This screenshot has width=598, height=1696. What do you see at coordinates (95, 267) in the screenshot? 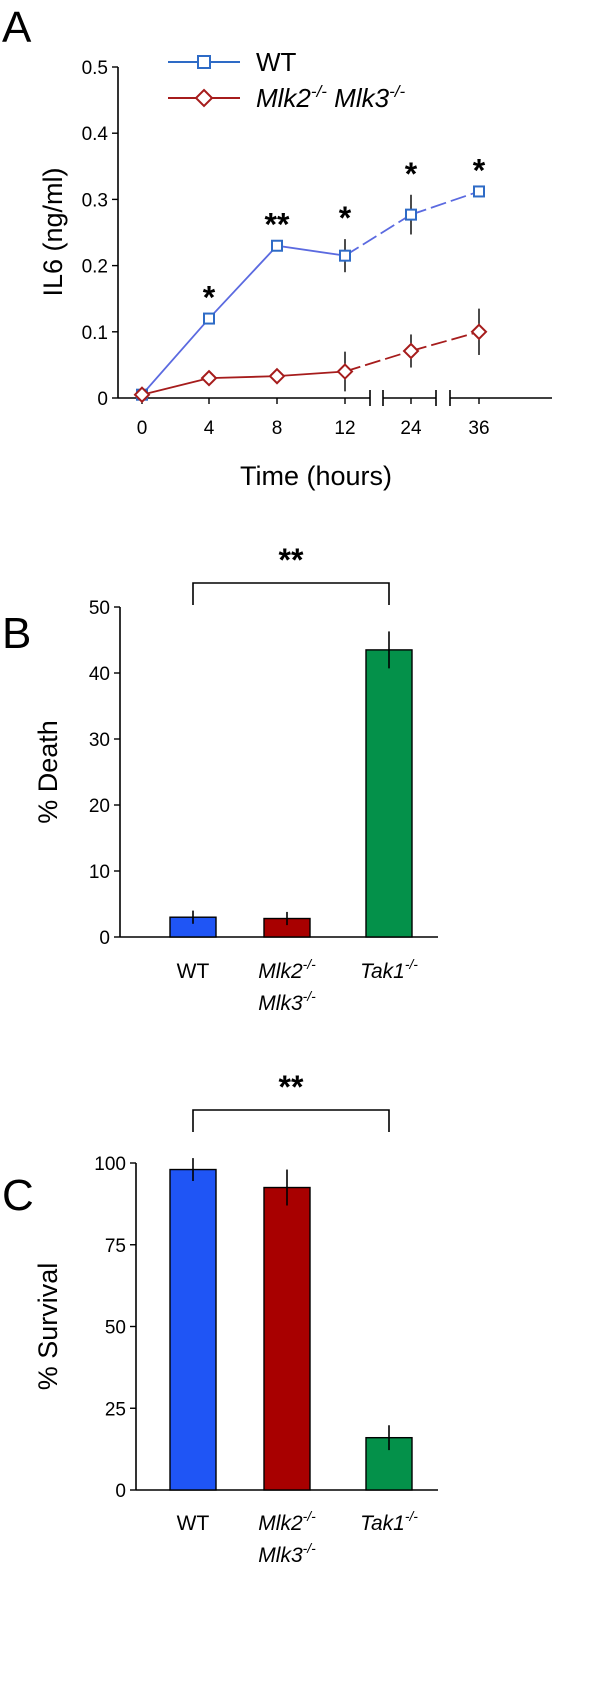
I see `y-tick-label: 0.2` at bounding box center [95, 267].